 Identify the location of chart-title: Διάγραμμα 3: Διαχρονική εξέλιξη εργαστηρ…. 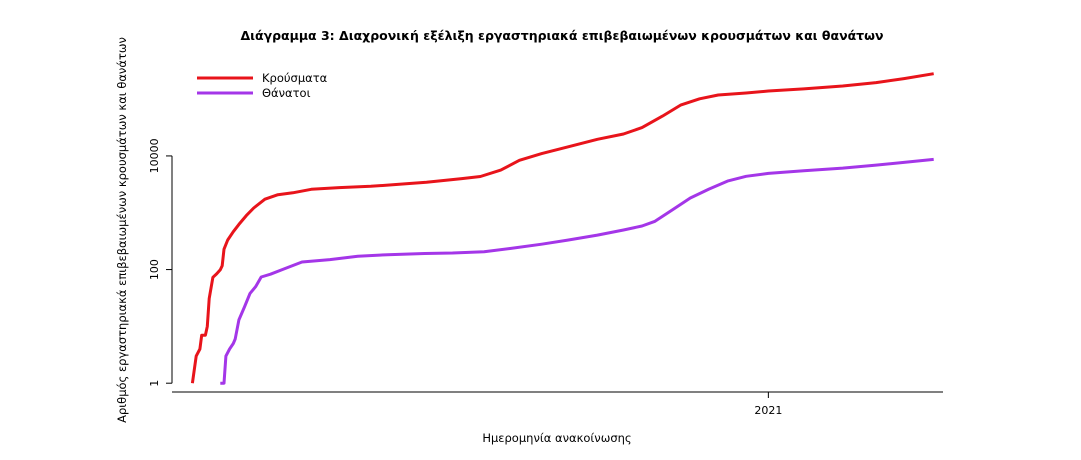
(561, 35).